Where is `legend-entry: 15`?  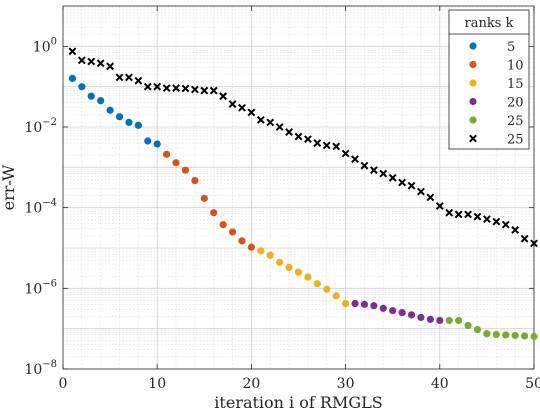
legend-entry: 15 is located at coordinates (496, 84).